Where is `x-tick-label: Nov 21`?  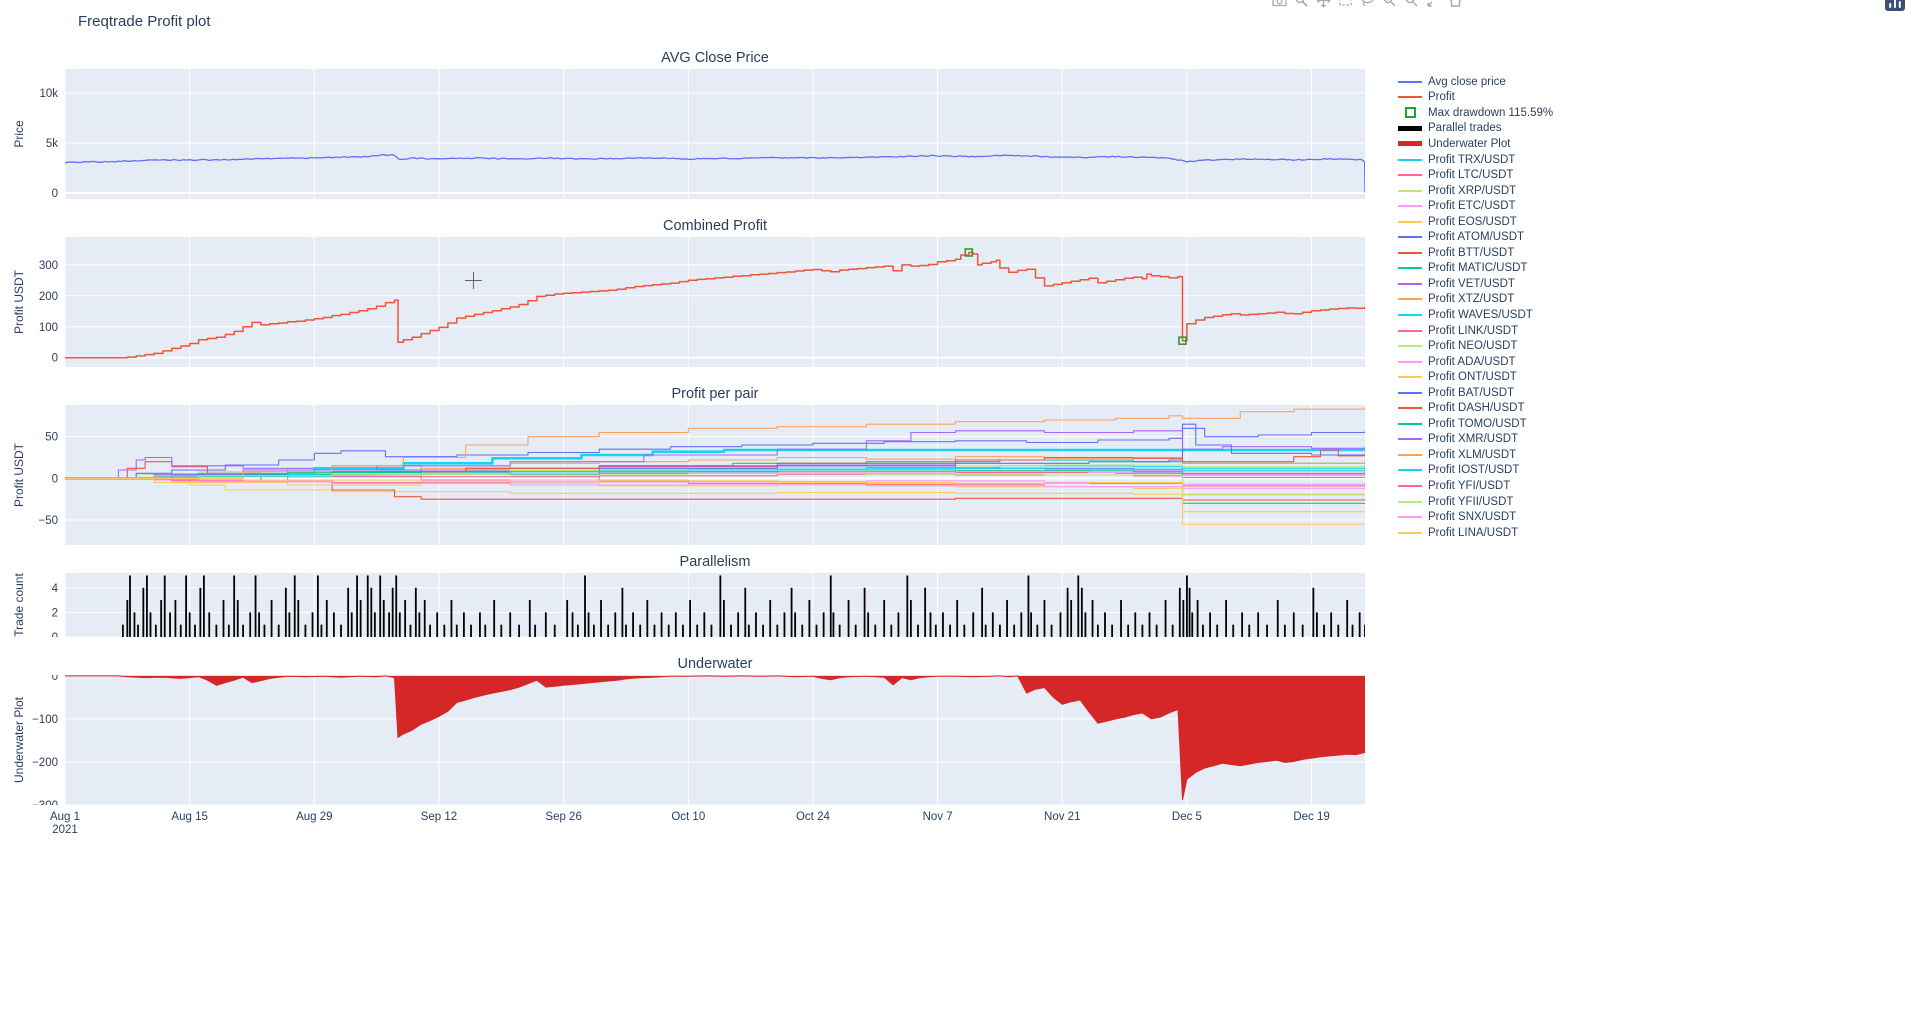 x-tick-label: Nov 21 is located at coordinates (1062, 817).